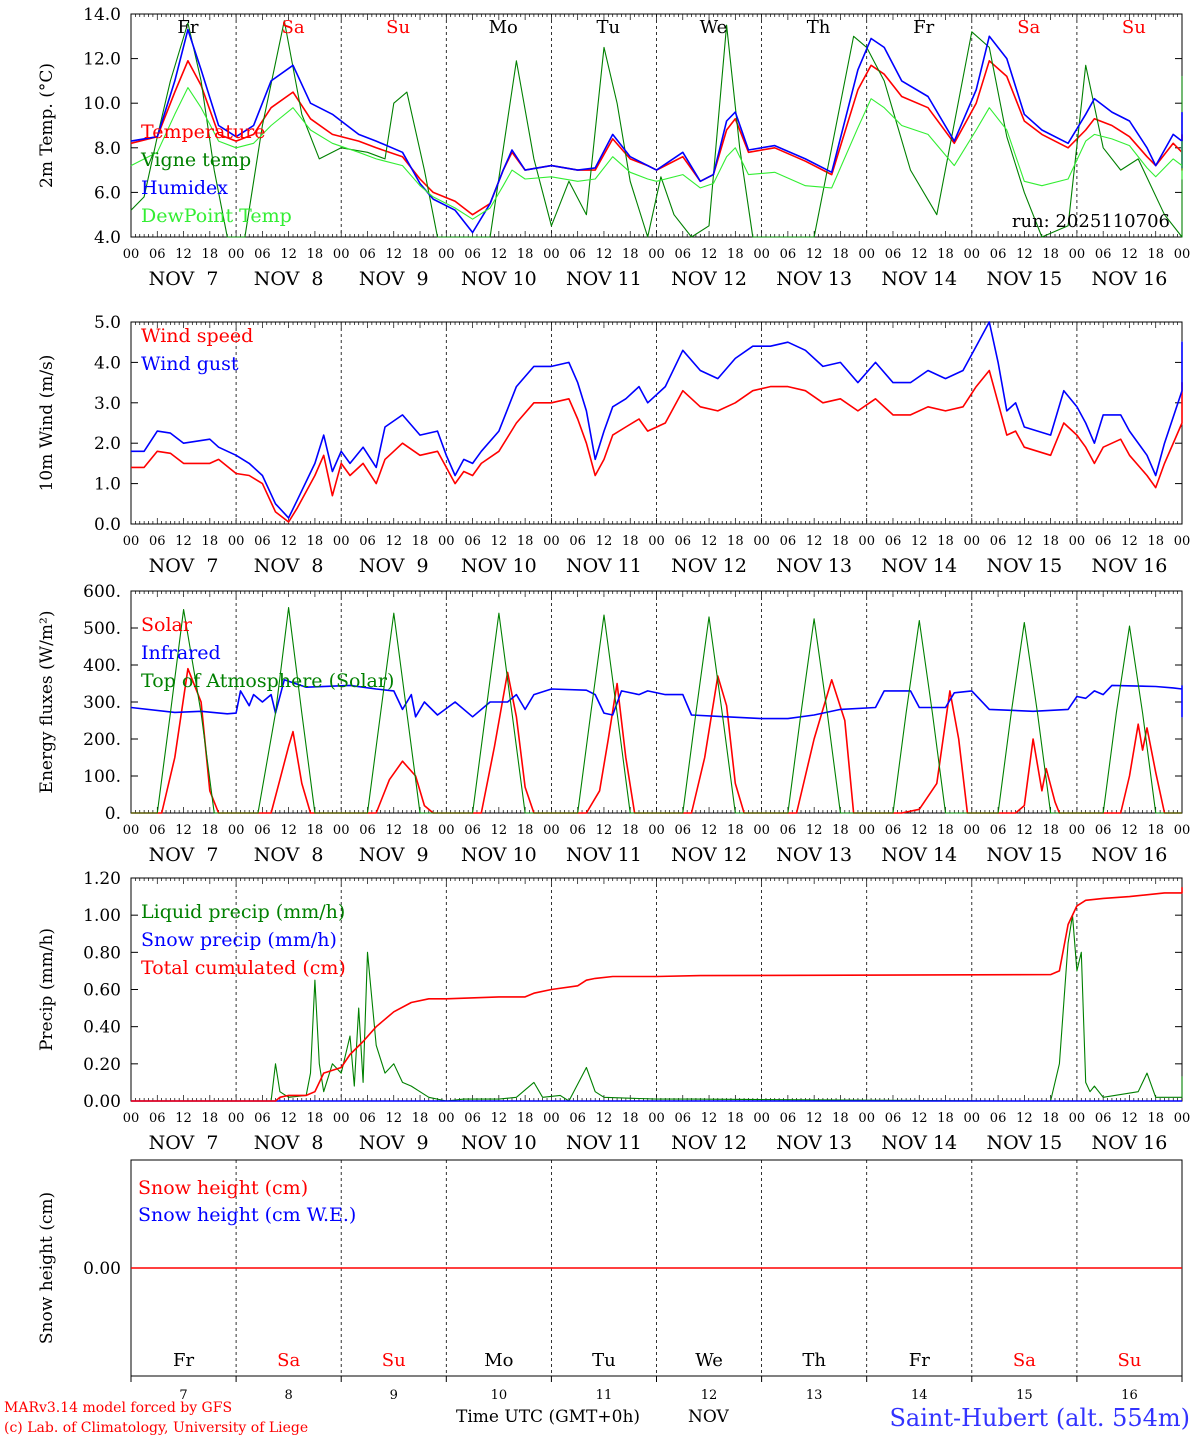 This screenshot has width=1194, height=1440. I want to click on y-axis-label: Precip (mm/h), so click(47, 989).